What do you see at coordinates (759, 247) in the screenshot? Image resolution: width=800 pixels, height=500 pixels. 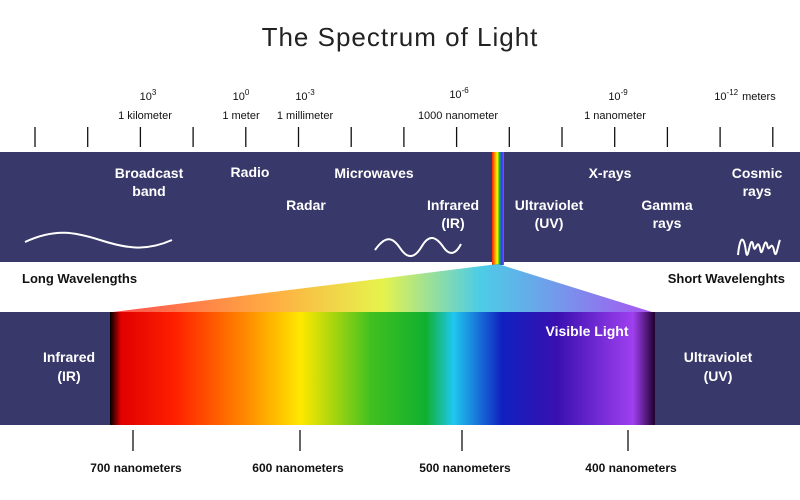 I see `short-wave` at bounding box center [759, 247].